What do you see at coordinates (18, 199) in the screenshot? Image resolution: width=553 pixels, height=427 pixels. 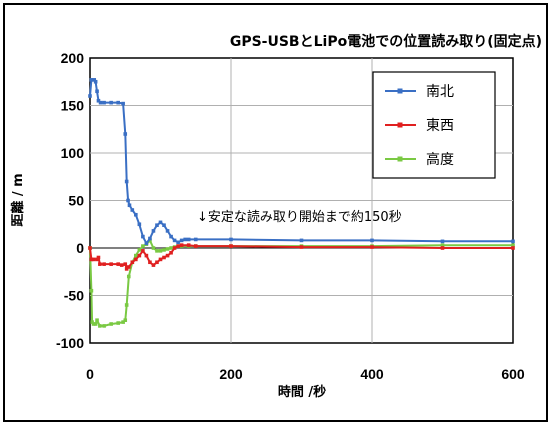 I see `y-axis-label: 距離 / m` at bounding box center [18, 199].